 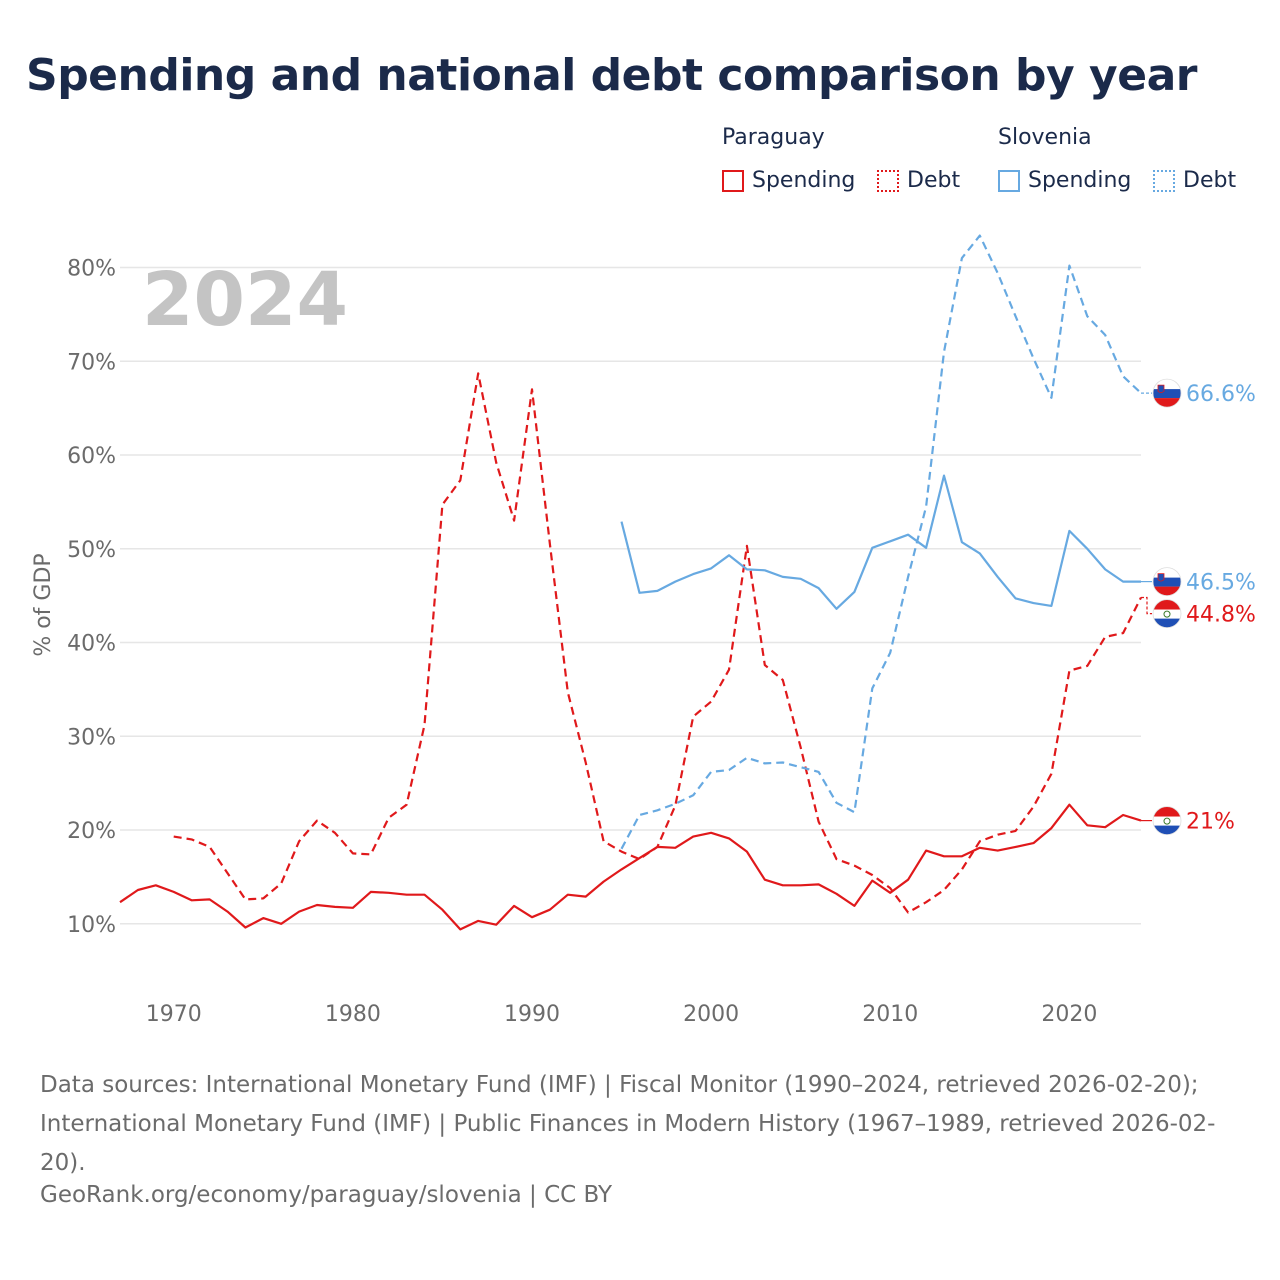 I want to click on legend-swatch-paraguay-spending, so click(x=733, y=180).